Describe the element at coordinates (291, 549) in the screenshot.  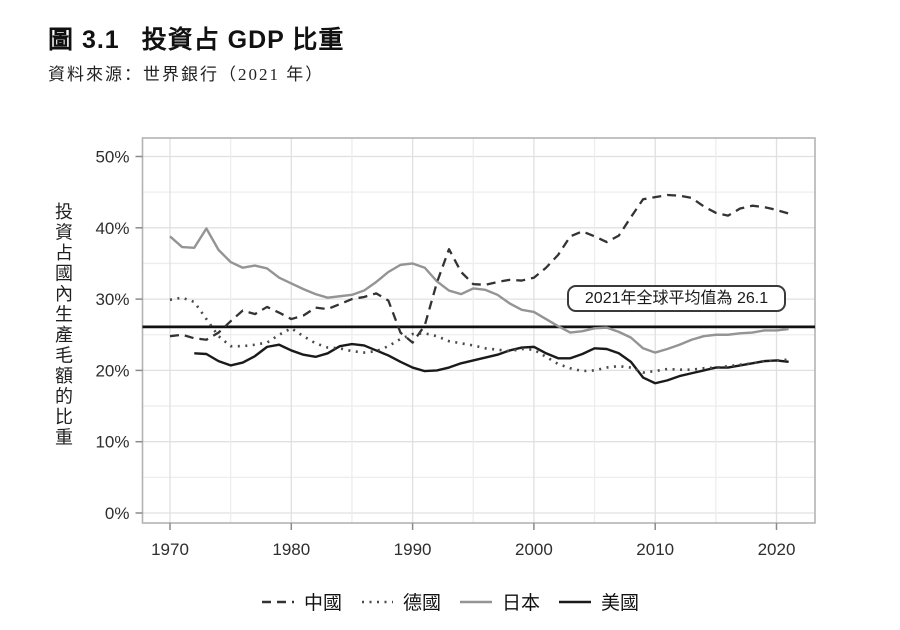
I see `x-tick-label: 1980` at that location.